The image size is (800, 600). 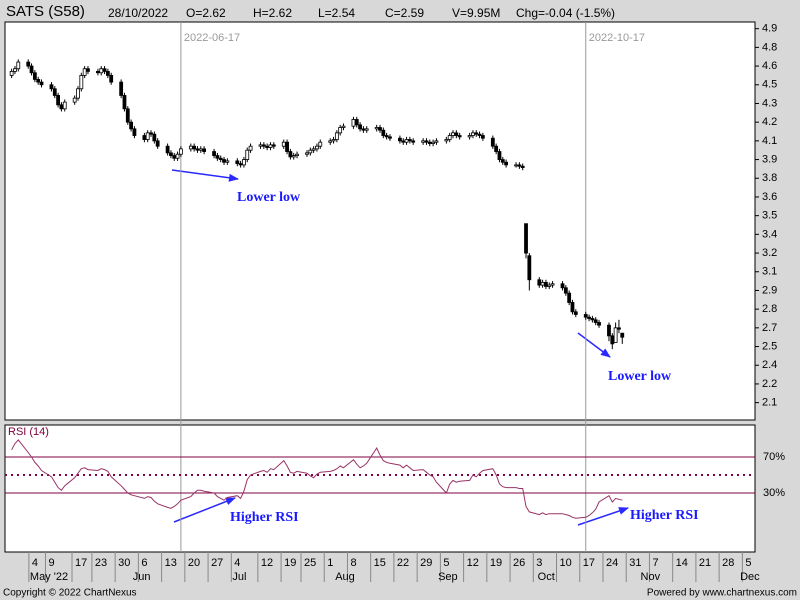 What do you see at coordinates (566, 563) in the screenshot?
I see `x-tick-label: 10` at bounding box center [566, 563].